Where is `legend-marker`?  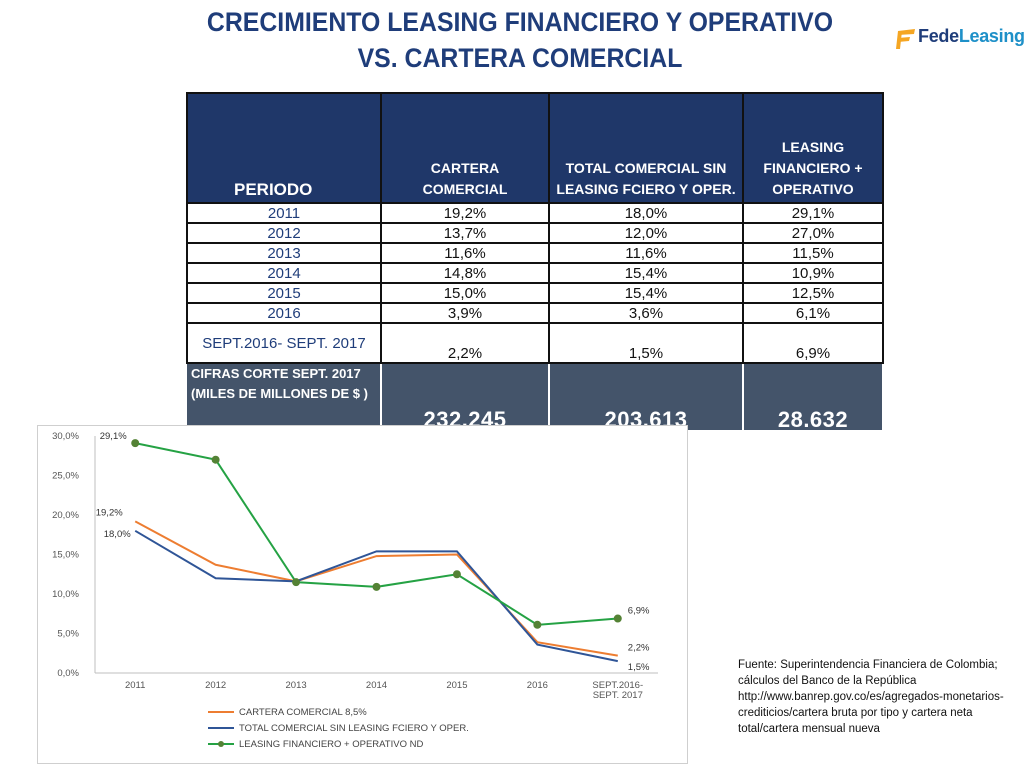 legend-marker is located at coordinates (221, 744).